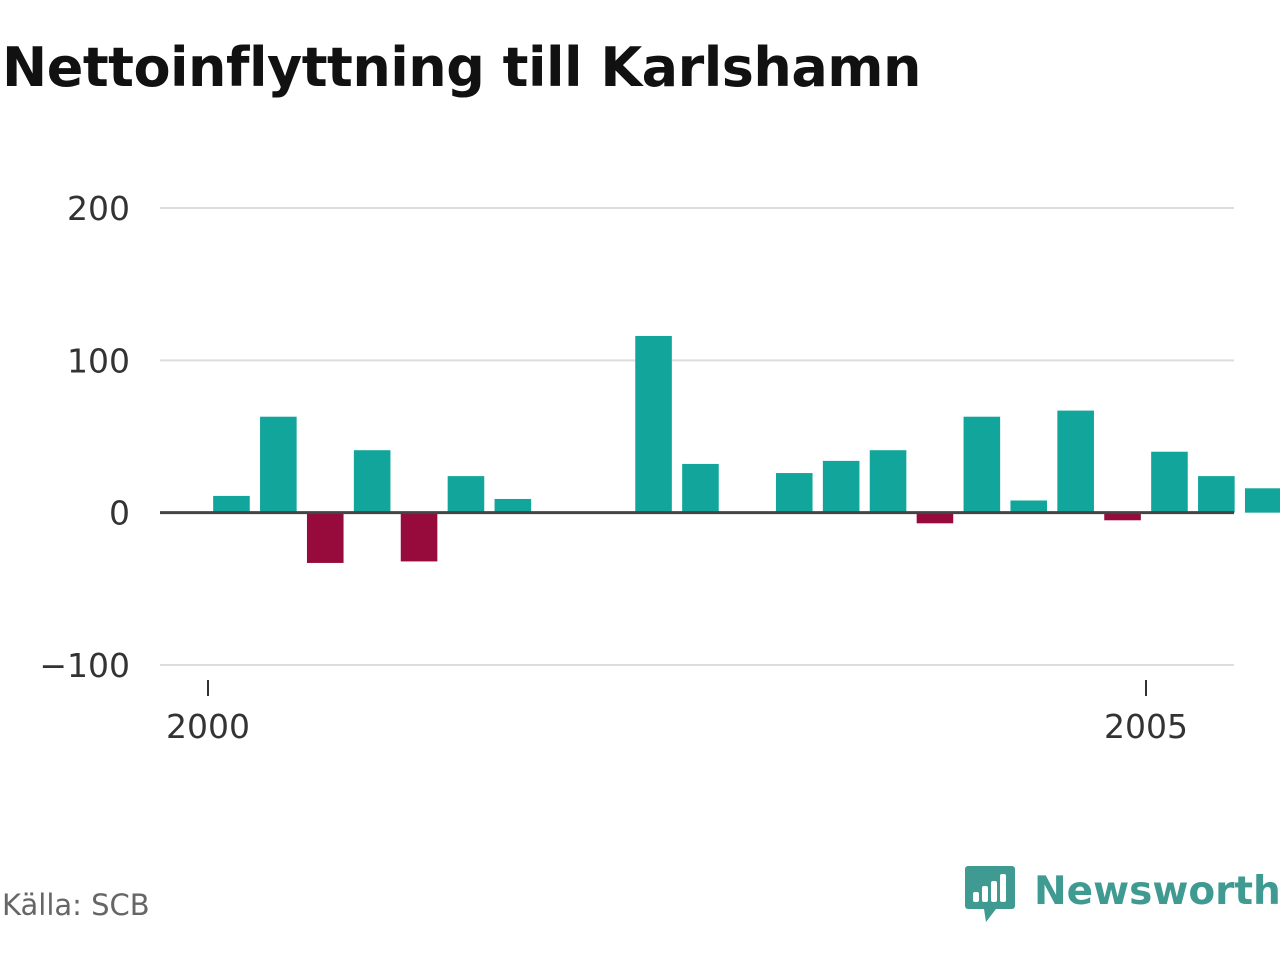  What do you see at coordinates (98, 208) in the screenshot?
I see `y-tick-label: 200` at bounding box center [98, 208].